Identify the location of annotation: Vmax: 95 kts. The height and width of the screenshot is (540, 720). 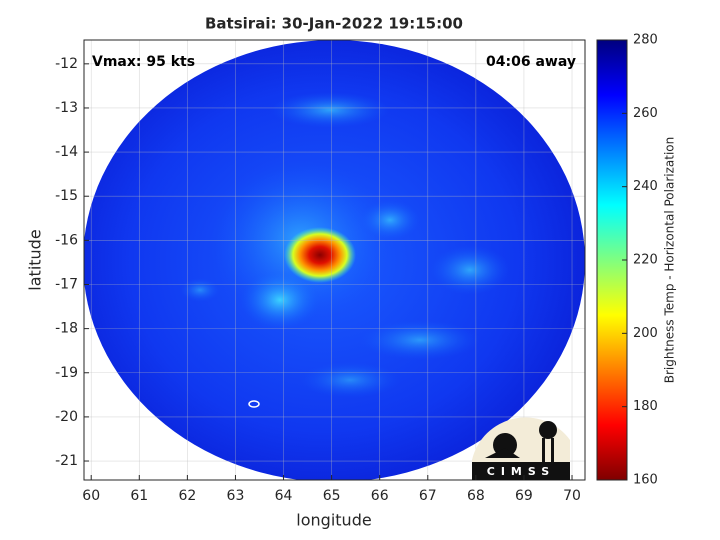
(143, 62).